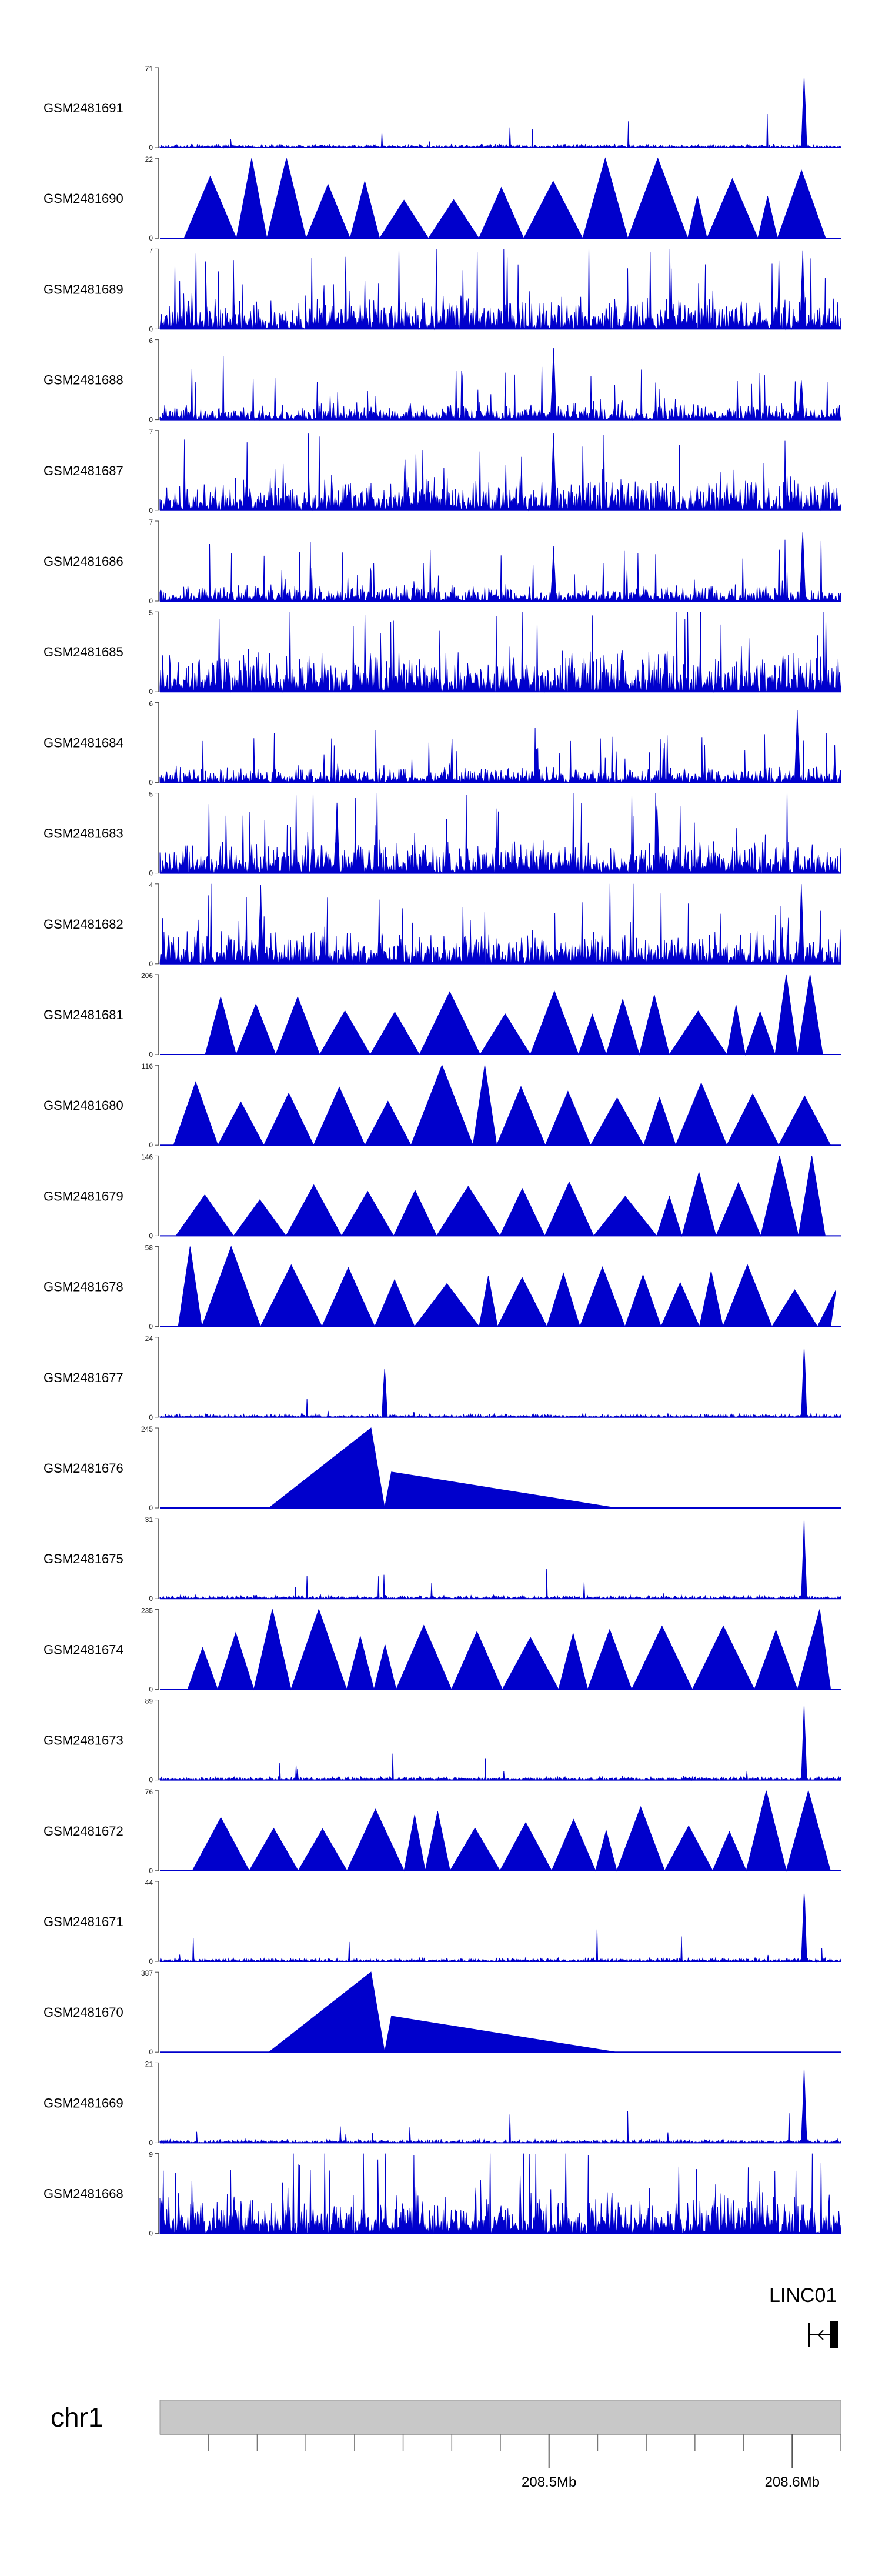  Describe the element at coordinates (792, 2482) in the screenshot. I see `axis-tick-label: 208.6Mb` at that location.